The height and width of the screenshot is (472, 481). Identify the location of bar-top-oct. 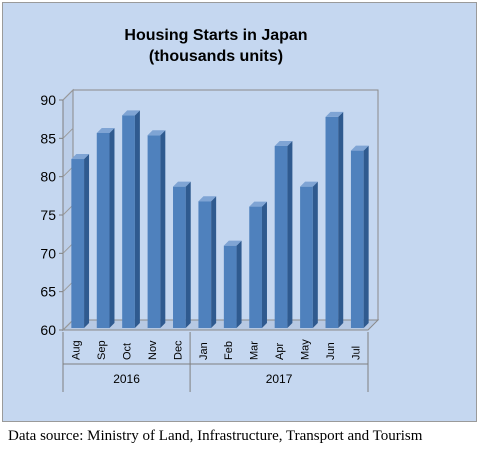
(131, 113).